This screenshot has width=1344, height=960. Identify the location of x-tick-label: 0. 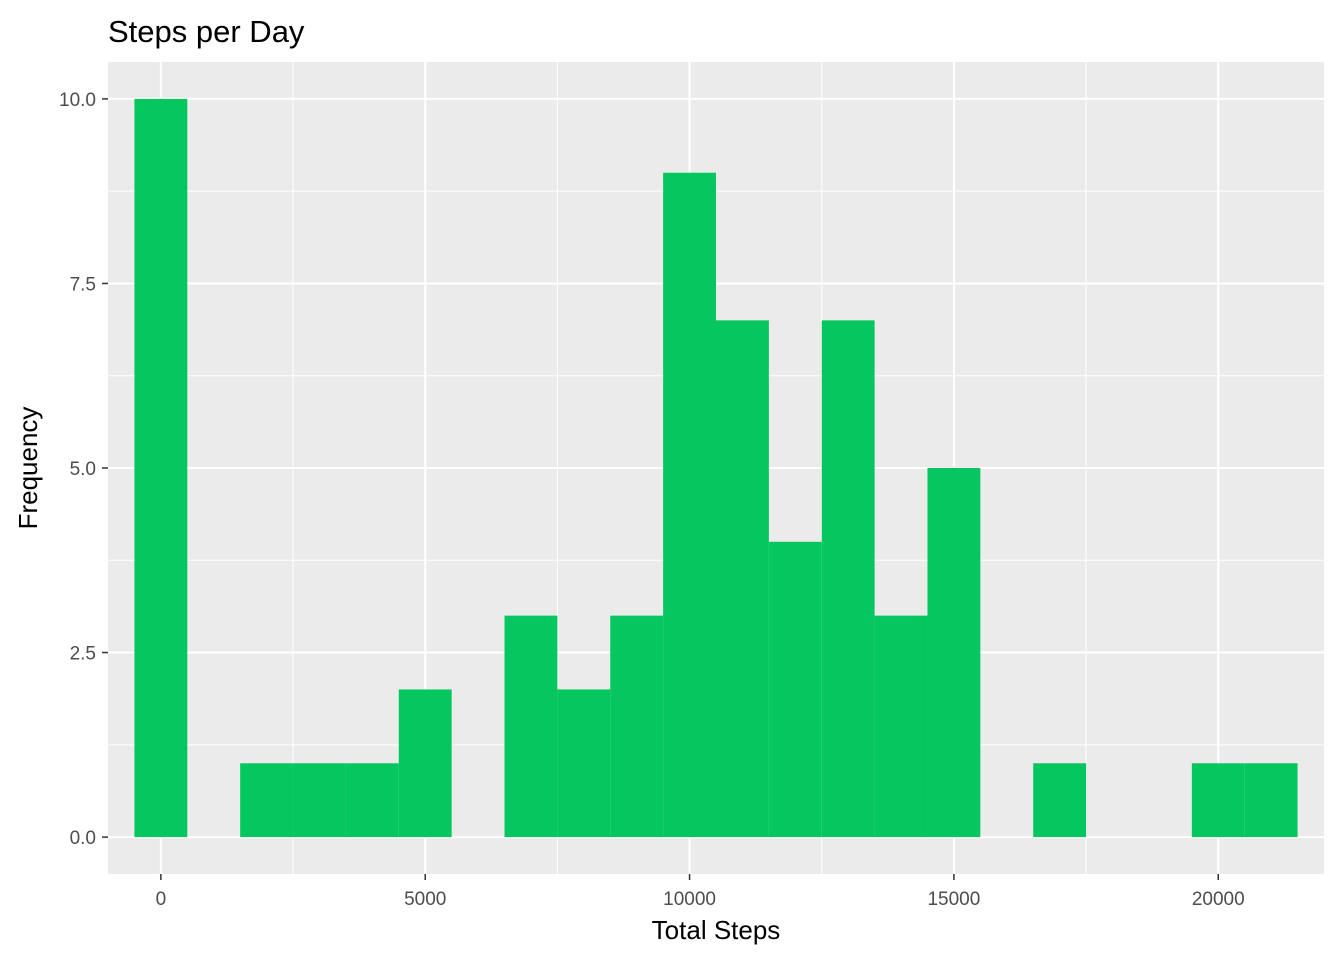
(161, 899).